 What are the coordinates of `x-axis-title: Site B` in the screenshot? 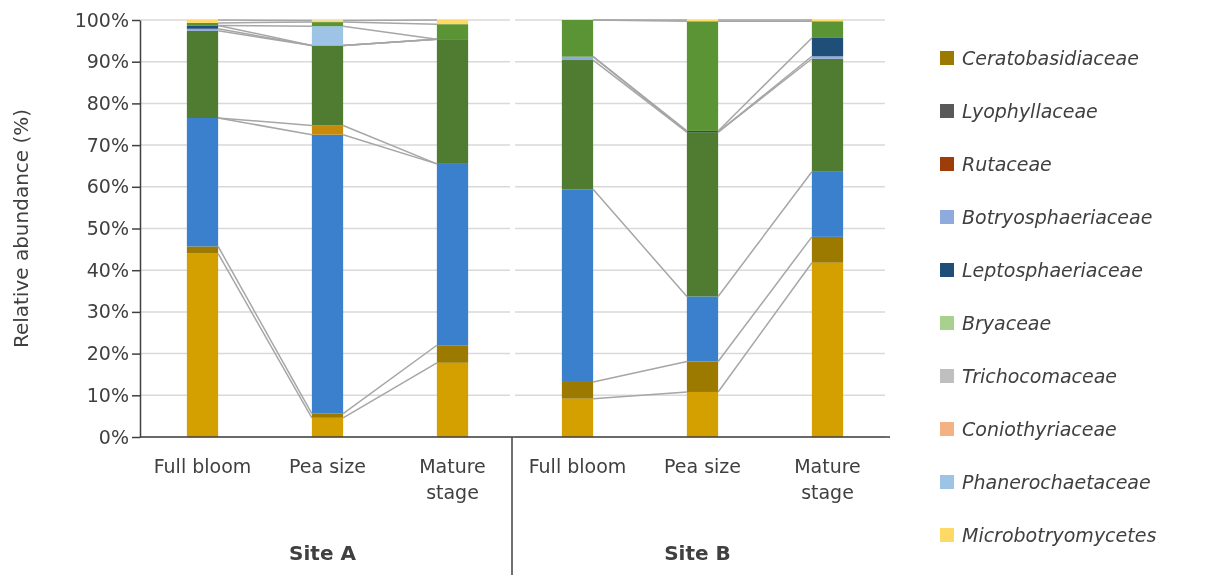 It's located at (697, 553).